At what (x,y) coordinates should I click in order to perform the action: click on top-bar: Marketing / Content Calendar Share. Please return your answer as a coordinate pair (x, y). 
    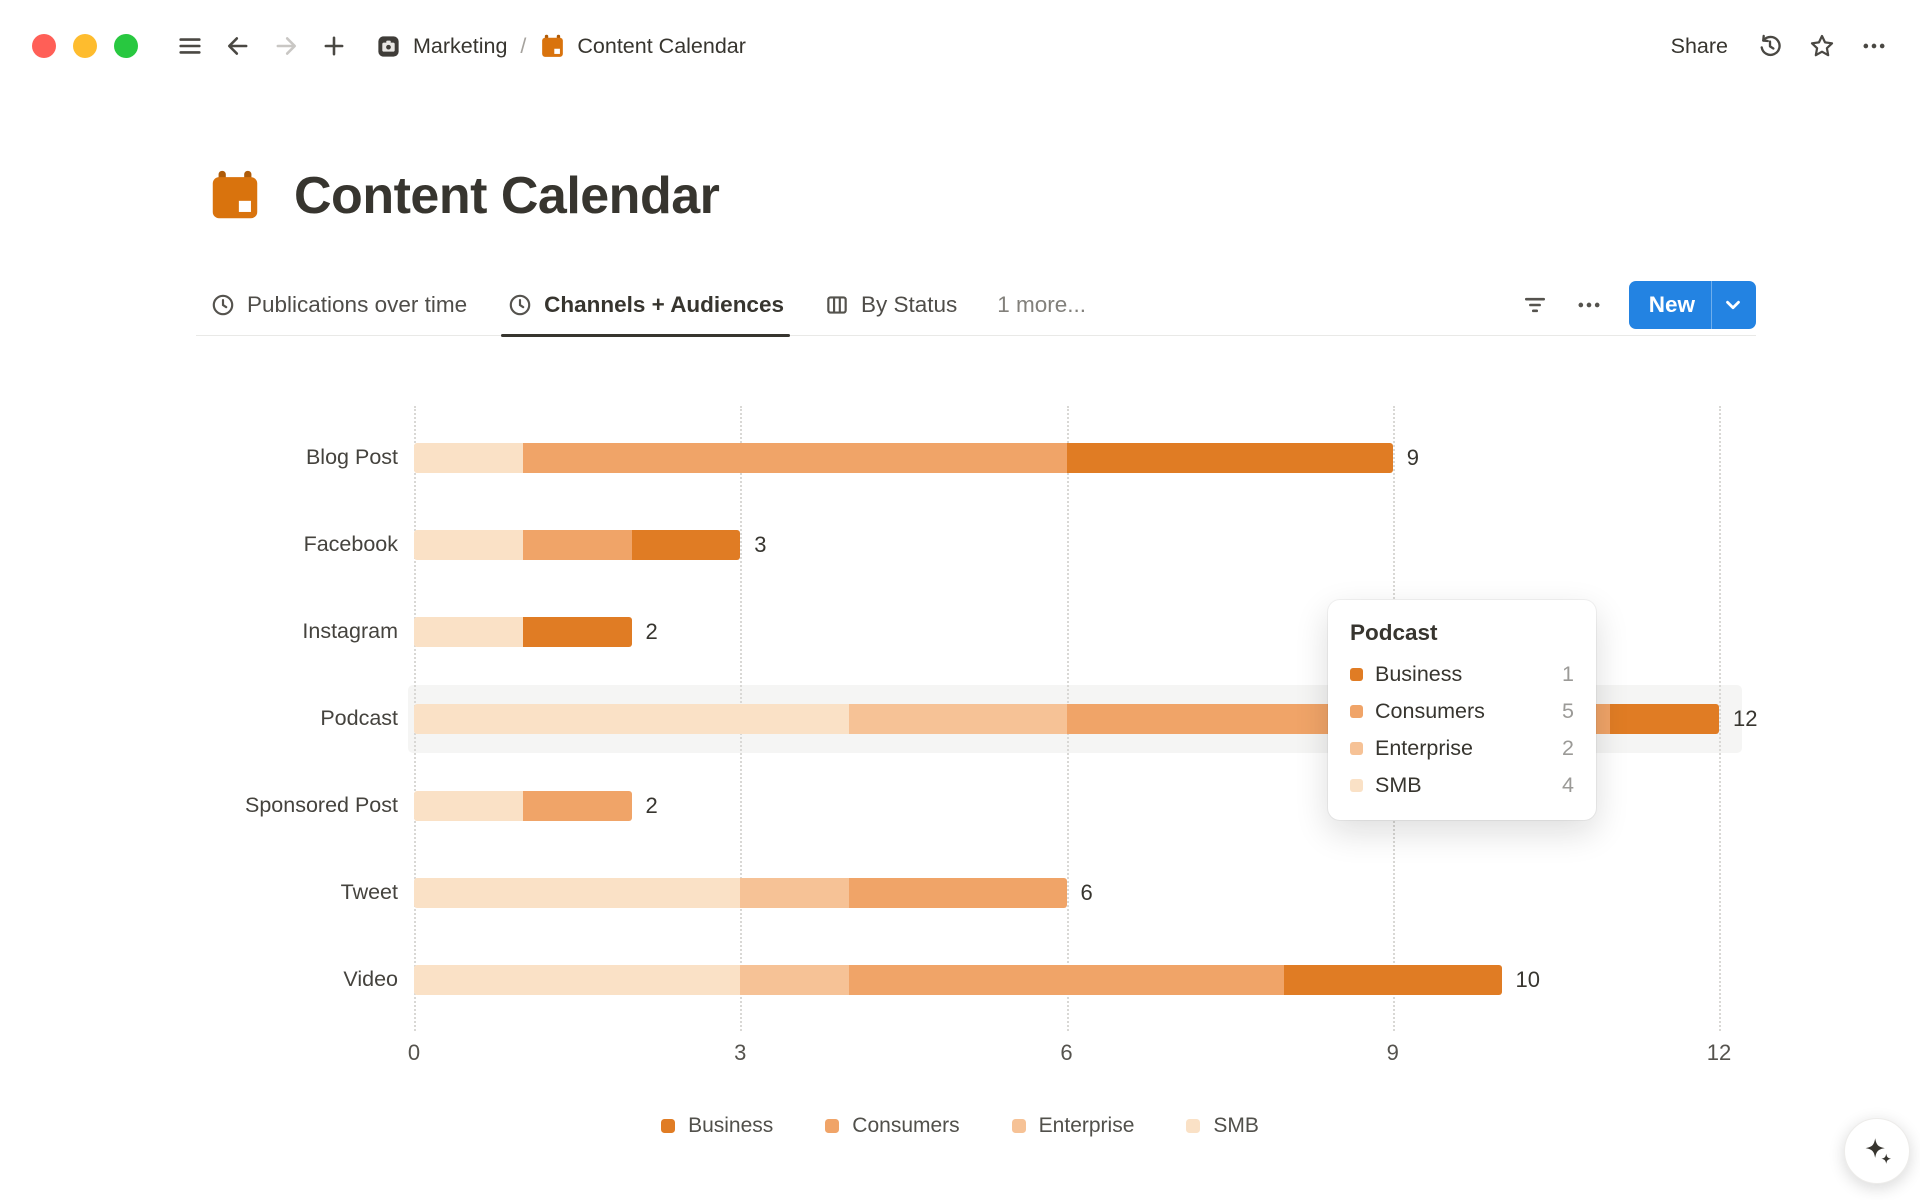
    Looking at the image, I should click on (960, 46).